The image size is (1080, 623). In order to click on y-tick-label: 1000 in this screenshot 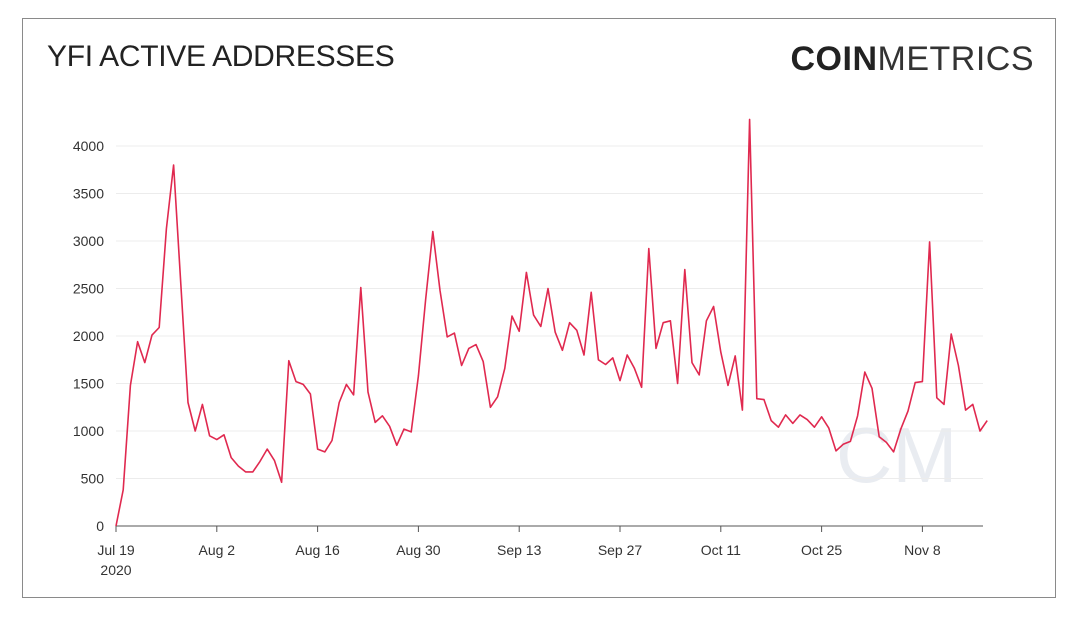, I will do `click(88, 431)`.